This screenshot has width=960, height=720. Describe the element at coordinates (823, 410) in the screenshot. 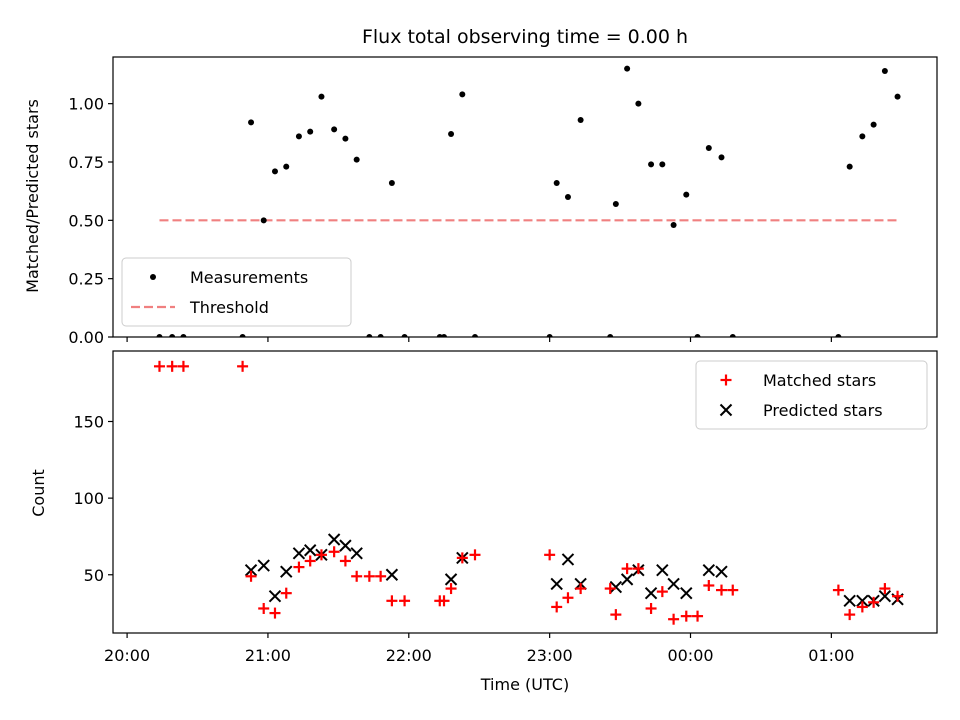

I see `legend-predicted-label: Predicted stars` at that location.